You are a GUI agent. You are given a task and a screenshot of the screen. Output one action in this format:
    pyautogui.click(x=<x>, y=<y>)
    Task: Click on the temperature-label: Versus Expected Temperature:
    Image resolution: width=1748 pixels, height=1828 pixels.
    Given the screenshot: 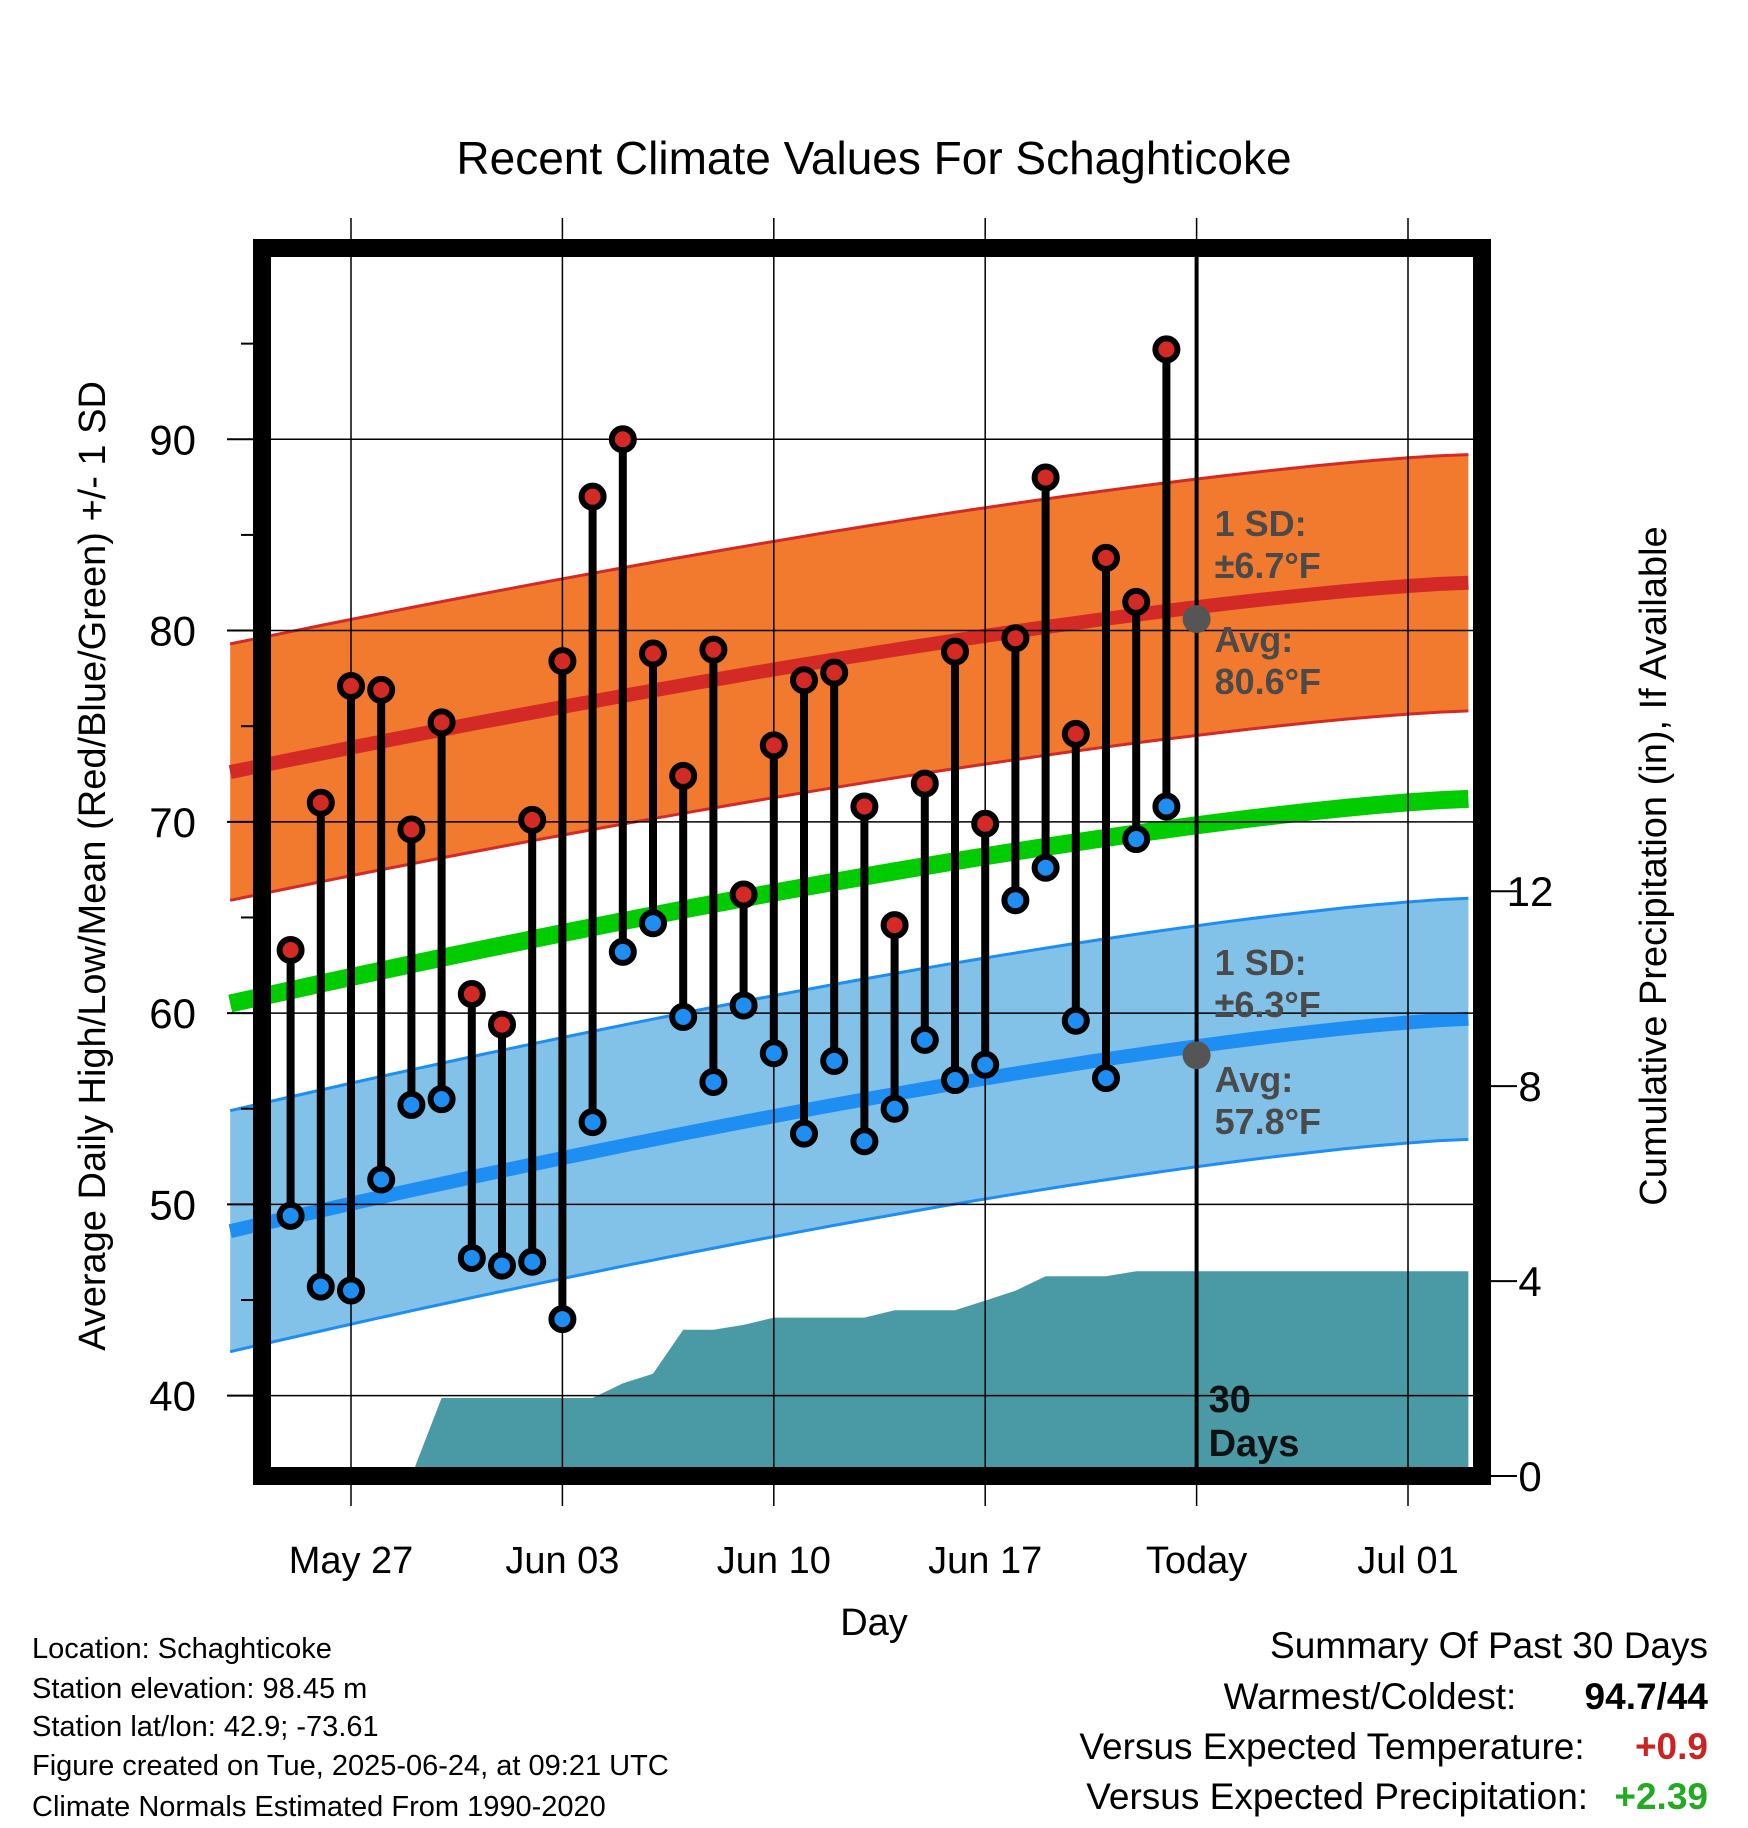 What is the action you would take?
    pyautogui.click(x=1332, y=1746)
    